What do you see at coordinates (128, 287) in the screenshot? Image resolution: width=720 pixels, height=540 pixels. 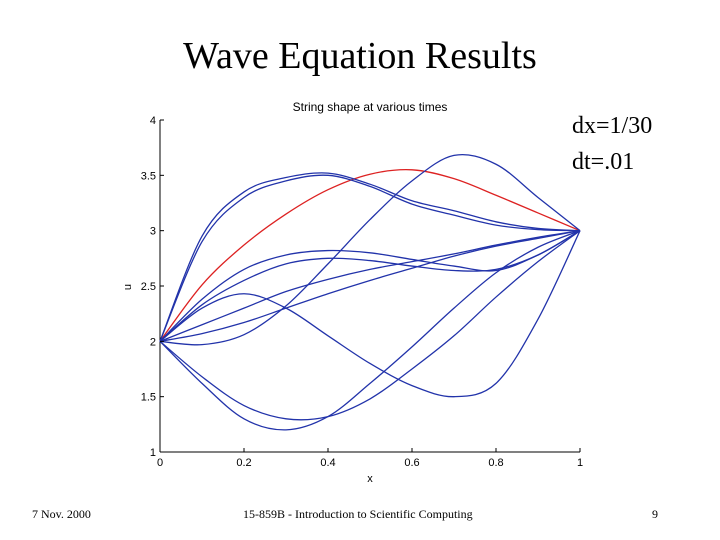 I see `y-axis-label: u` at bounding box center [128, 287].